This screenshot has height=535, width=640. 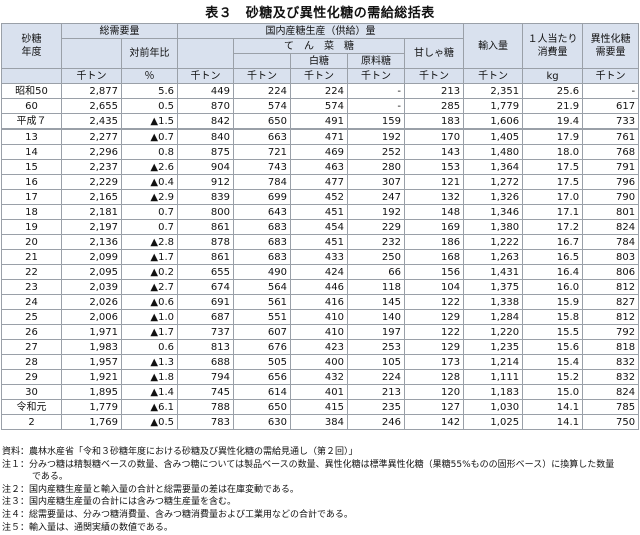 What do you see at coordinates (376, 91) in the screenshot?
I see `value-cell: -` at bounding box center [376, 91].